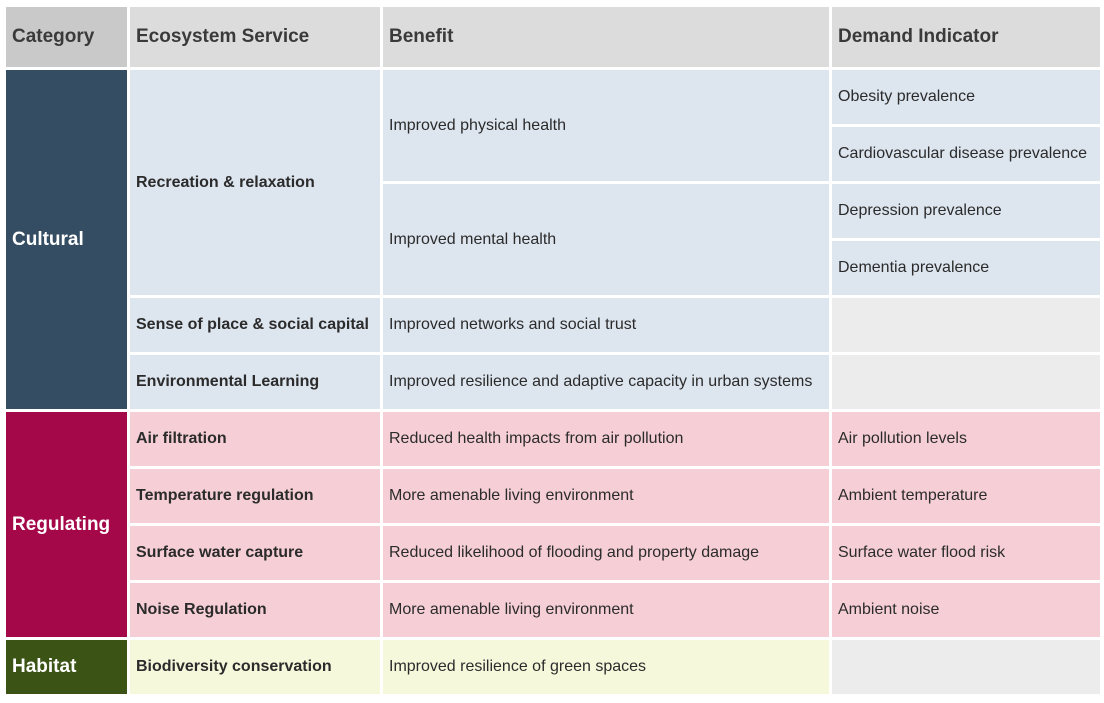  Describe the element at coordinates (606, 325) in the screenshot. I see `benefit-cell: Improved networks and social trust` at that location.